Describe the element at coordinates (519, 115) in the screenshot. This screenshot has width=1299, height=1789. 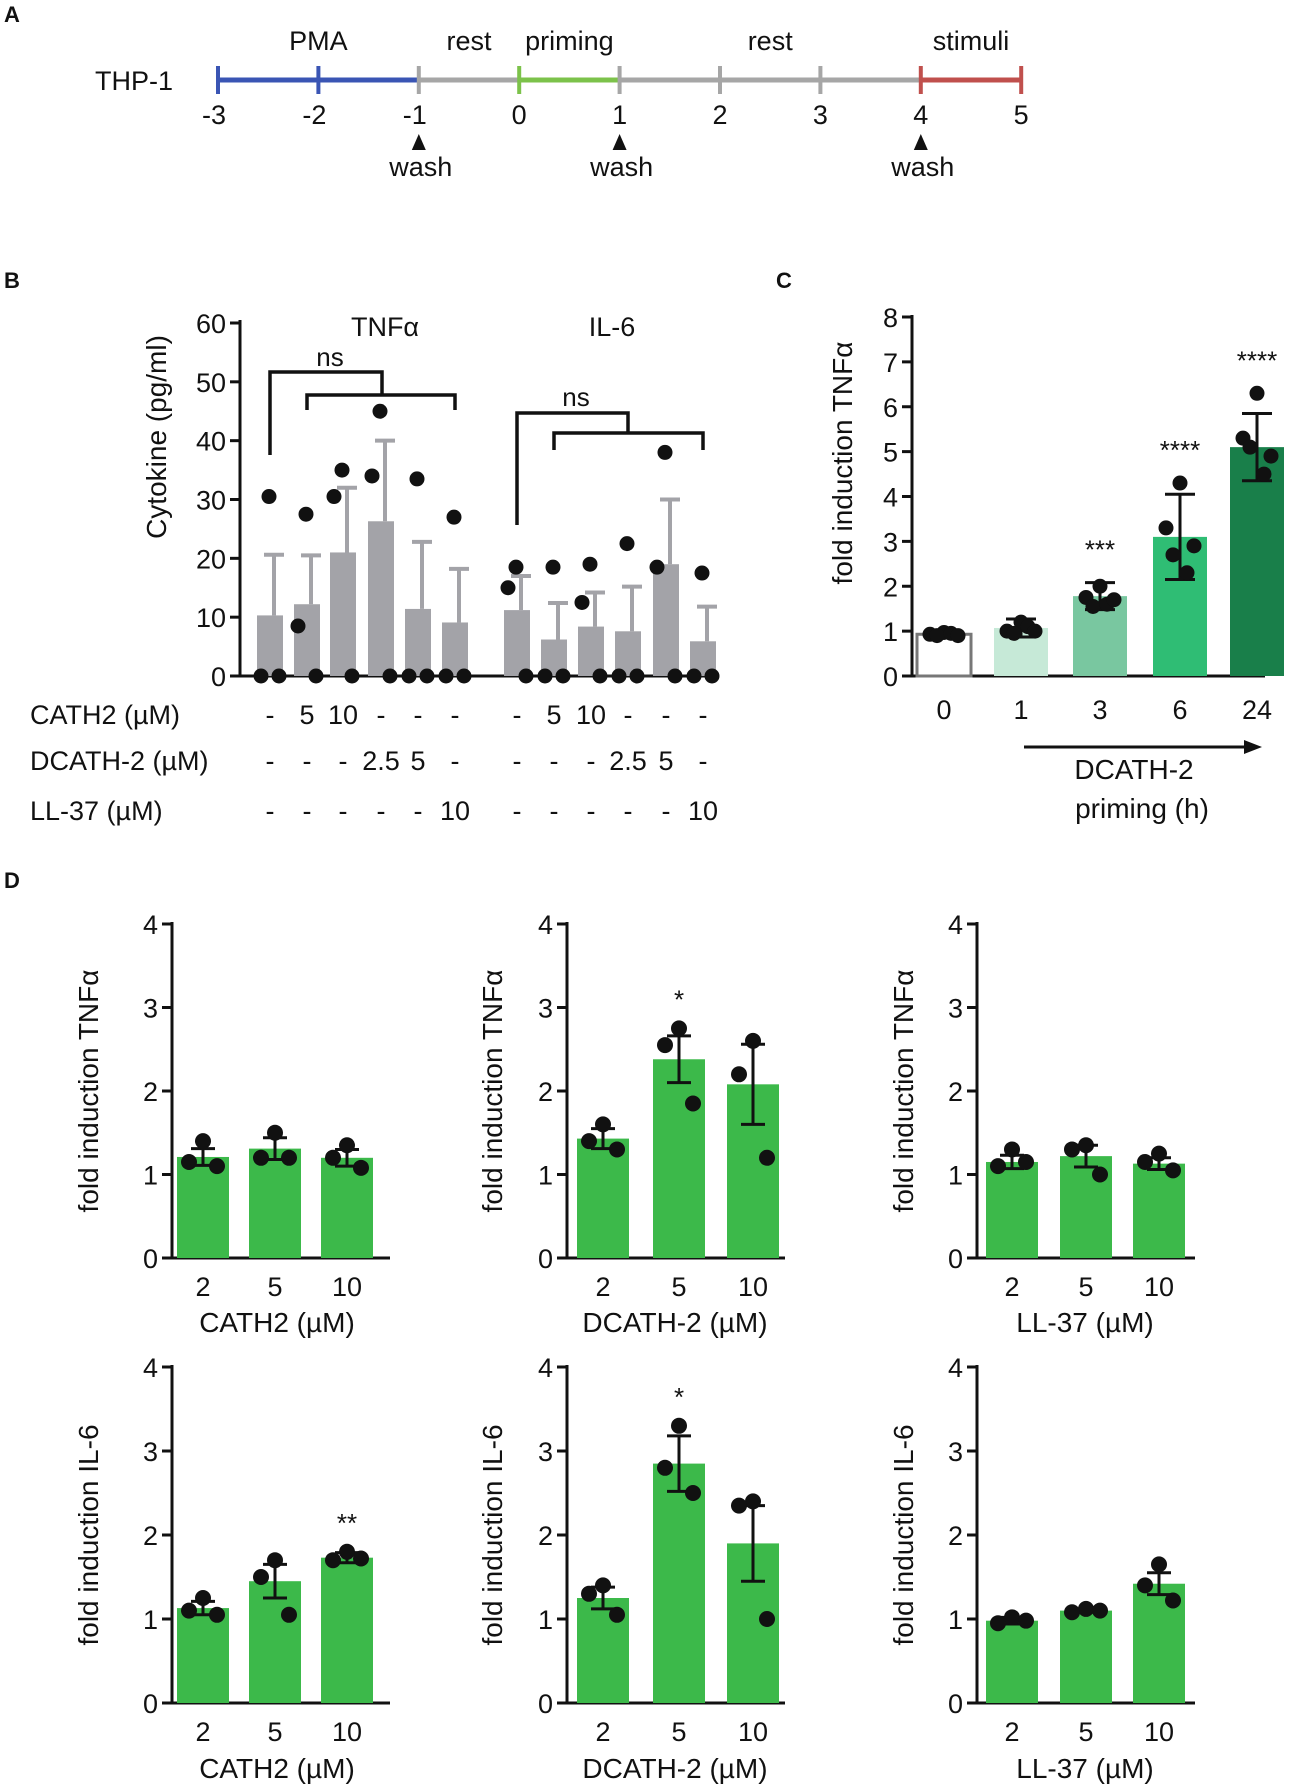
I see `timeline-tick-label-3: 0` at that location.